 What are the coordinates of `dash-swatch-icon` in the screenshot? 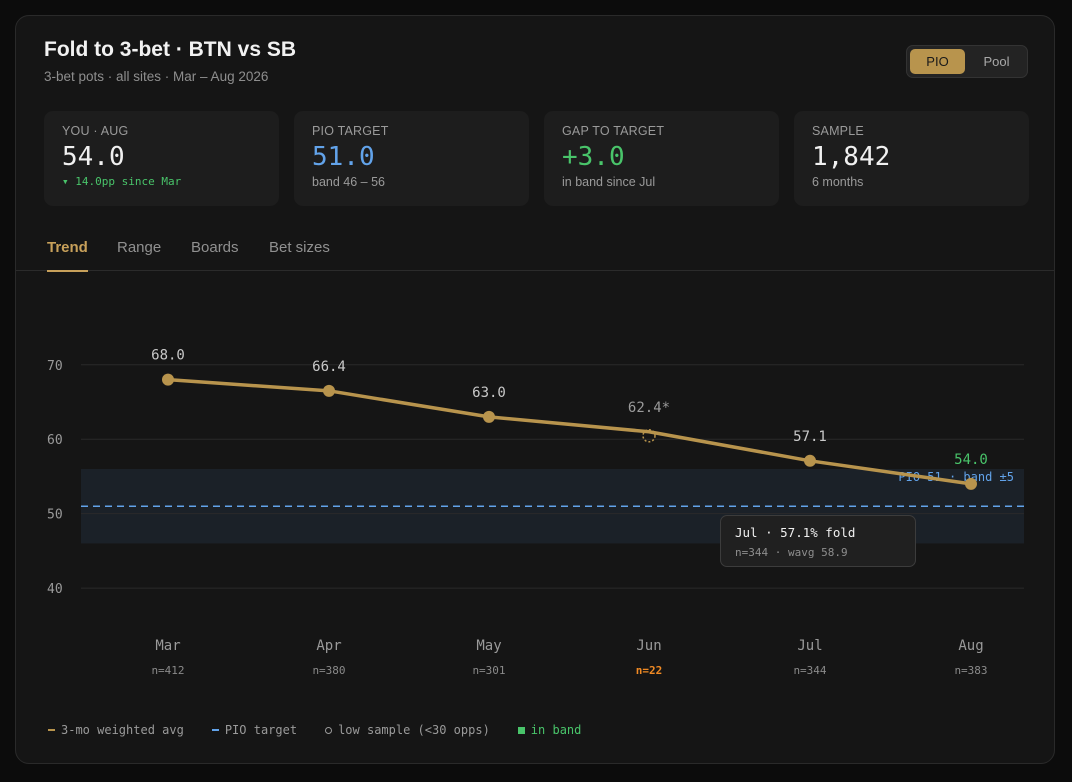 It's located at (215, 730).